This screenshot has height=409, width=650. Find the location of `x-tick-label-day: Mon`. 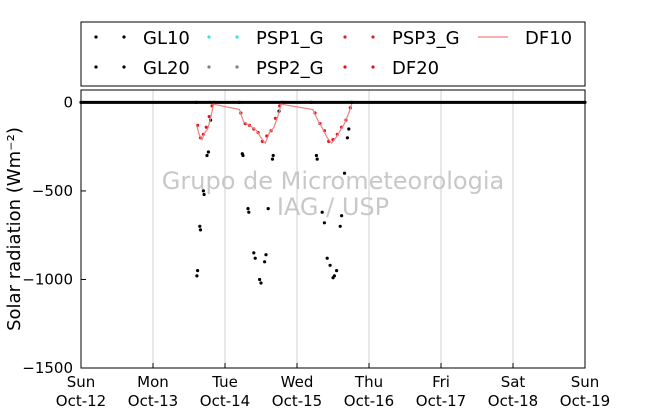

x-tick-label-day: Mon is located at coordinates (153, 382).